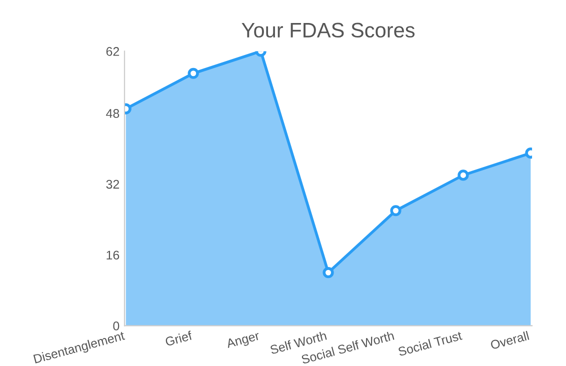 The image size is (566, 366). Describe the element at coordinates (116, 326) in the screenshot. I see `y-tick-label: 0` at that location.